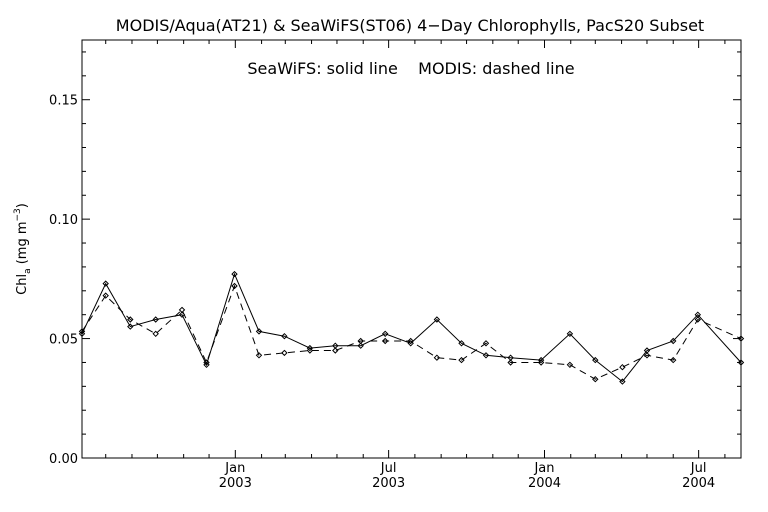 Image resolution: width=768 pixels, height=512 pixels. Describe the element at coordinates (22, 284) in the screenshot. I see `y-axis-label-base: Chl` at that location.